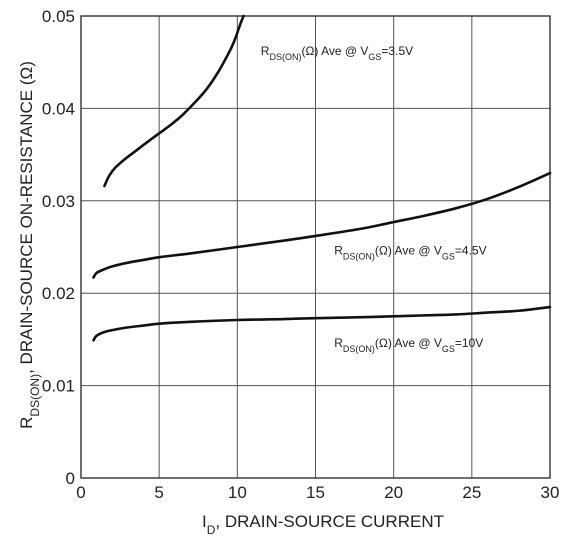 The width and height of the screenshot is (564, 537). I want to click on y-tick-label: 0, so click(70, 478).